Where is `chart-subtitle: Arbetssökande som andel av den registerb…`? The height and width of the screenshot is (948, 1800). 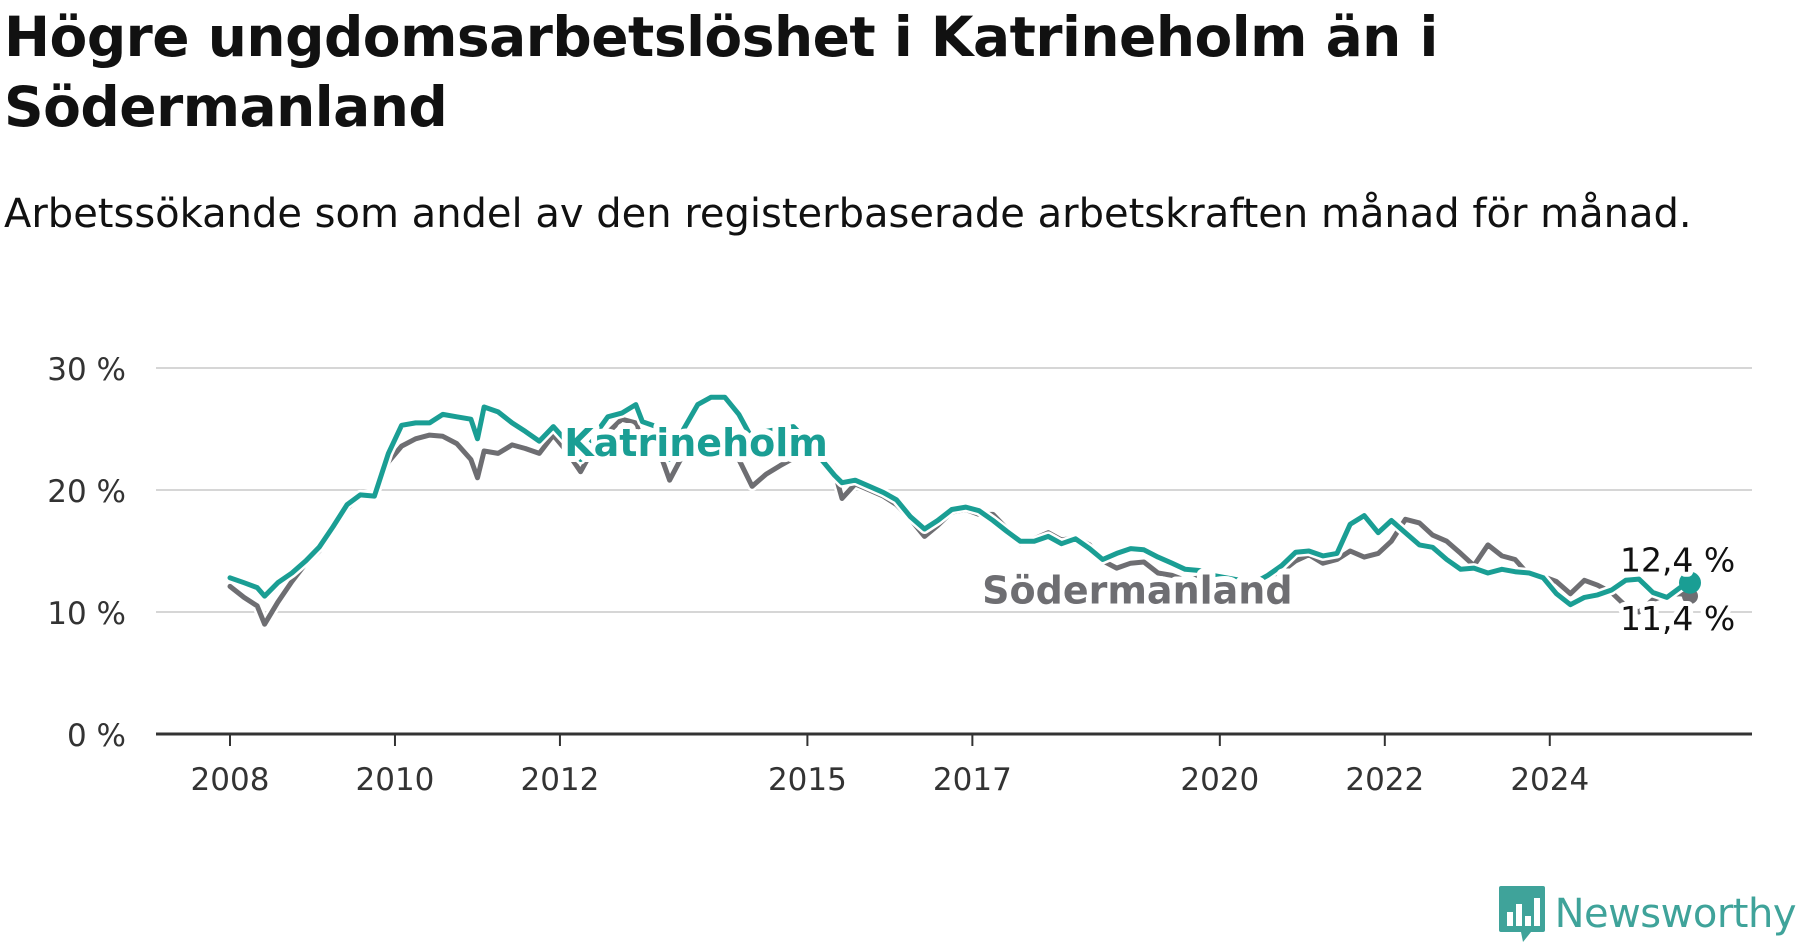 chart-subtitle: Arbetssökande som andel av den registerb… is located at coordinates (848, 214).